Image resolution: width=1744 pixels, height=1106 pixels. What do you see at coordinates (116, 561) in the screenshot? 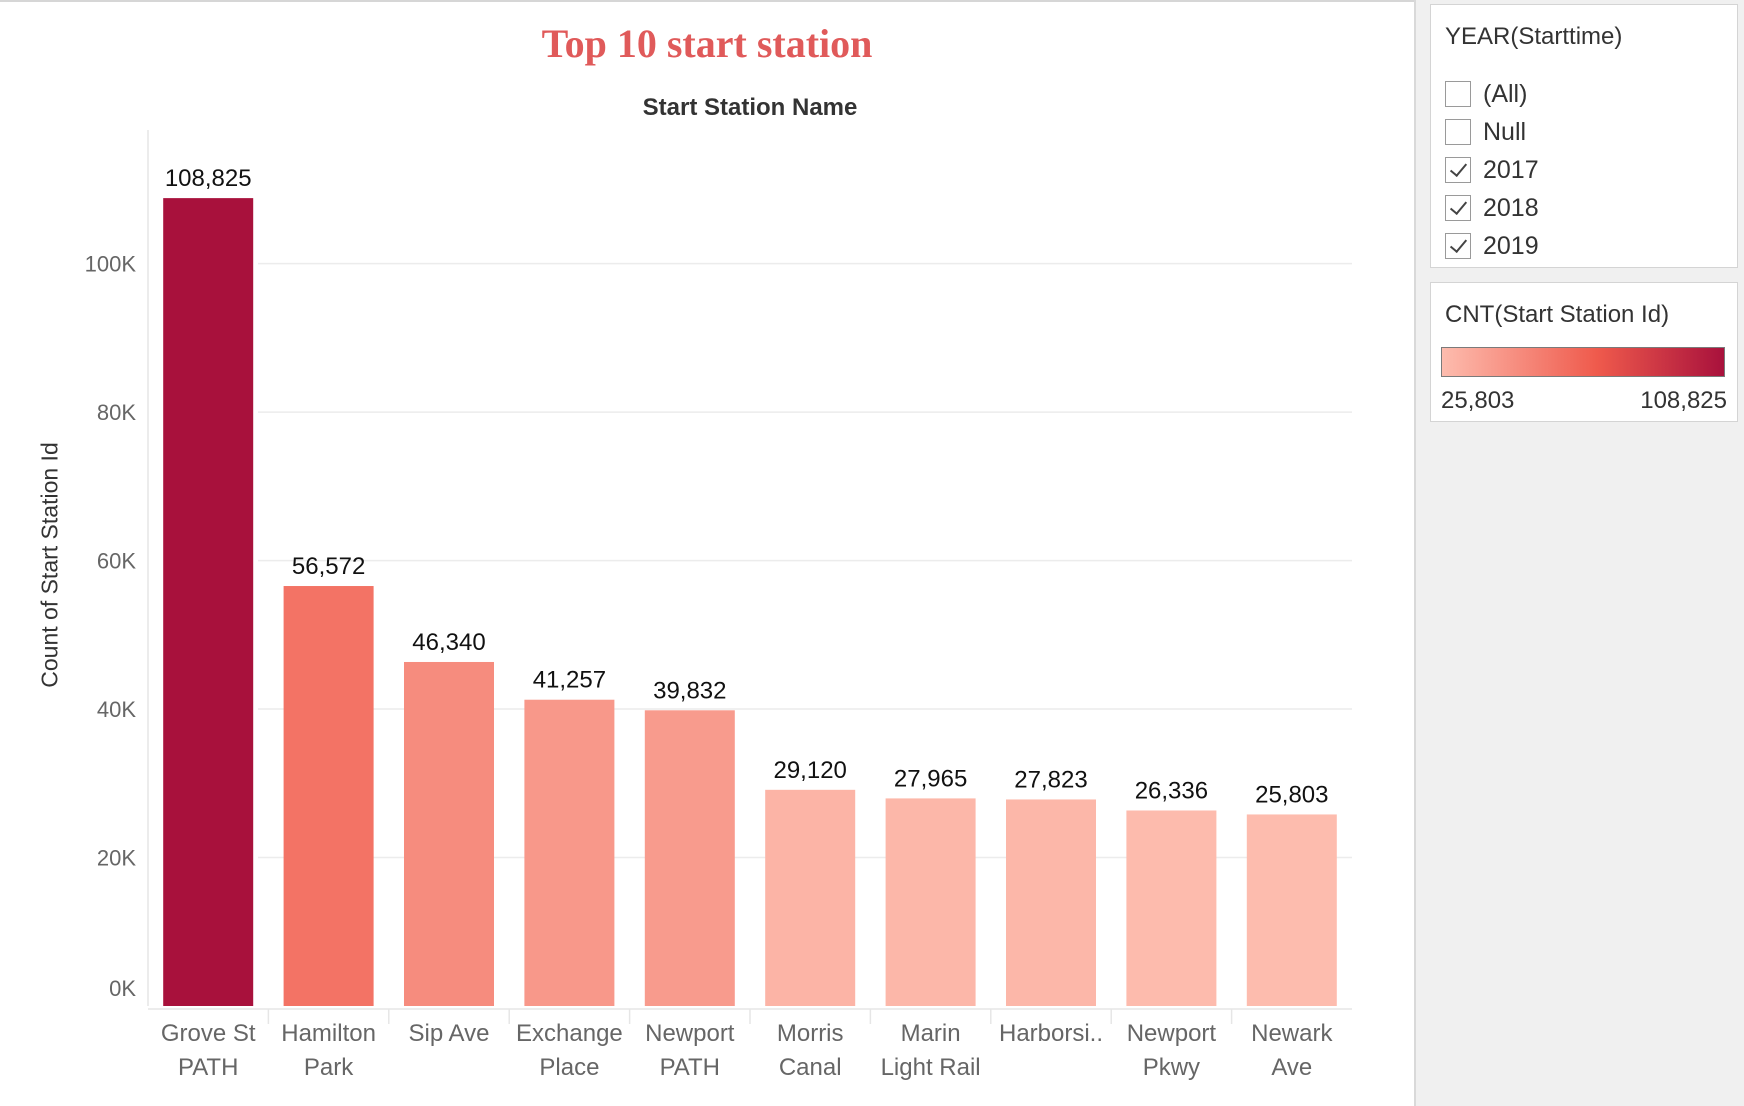
I see `y-tick-label: 60K` at bounding box center [116, 561].